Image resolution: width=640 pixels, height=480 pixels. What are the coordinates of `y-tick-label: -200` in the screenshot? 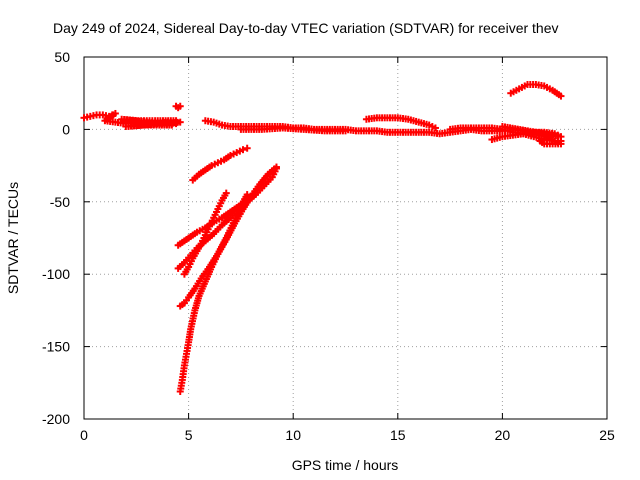 It's located at (56, 419).